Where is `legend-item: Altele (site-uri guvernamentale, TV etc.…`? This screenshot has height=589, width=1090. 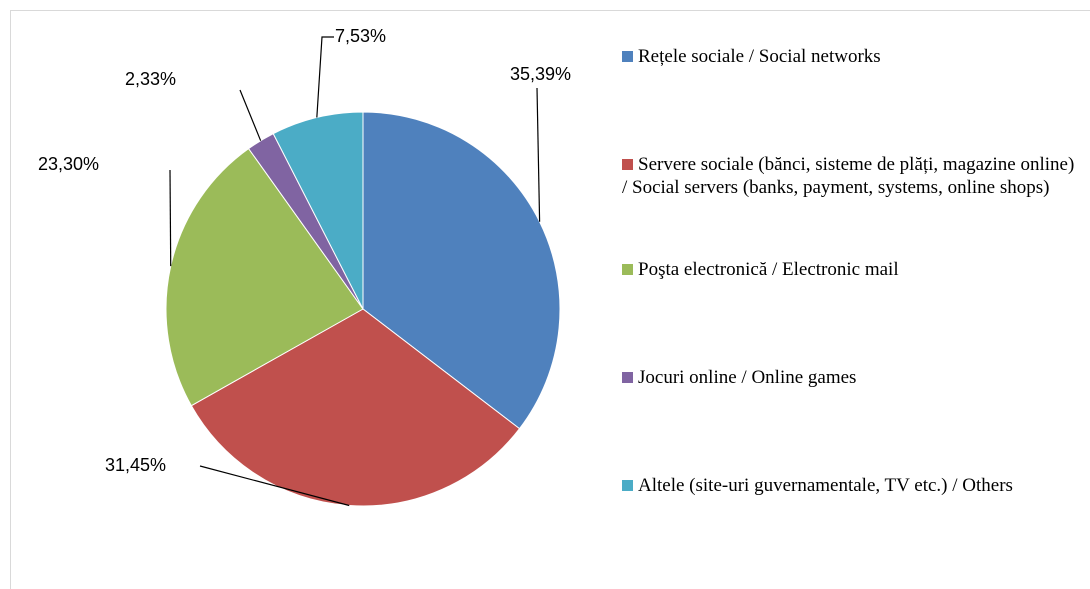
legend-item: Altele (site-uri guvernamentale, TV etc.… is located at coordinates (852, 485).